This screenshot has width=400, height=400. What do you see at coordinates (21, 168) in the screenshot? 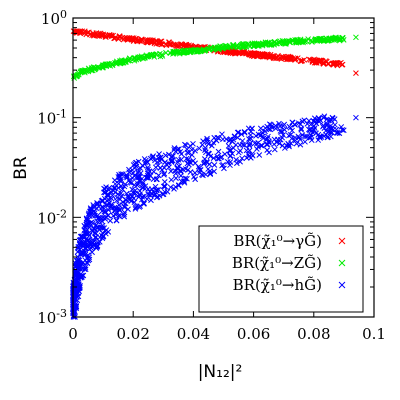
I see `y-axis-label: BR` at bounding box center [21, 168].